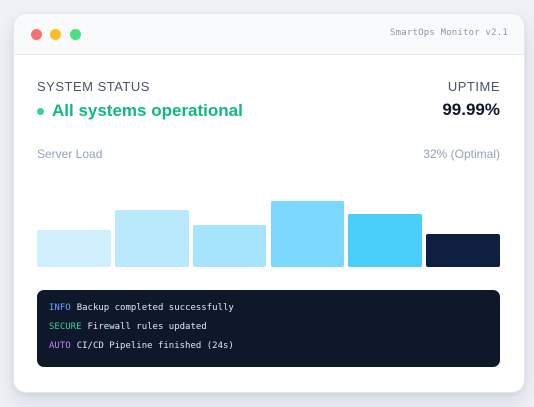 This screenshot has width=534, height=407. I want to click on log-entry-tag: INFO, so click(60, 308).